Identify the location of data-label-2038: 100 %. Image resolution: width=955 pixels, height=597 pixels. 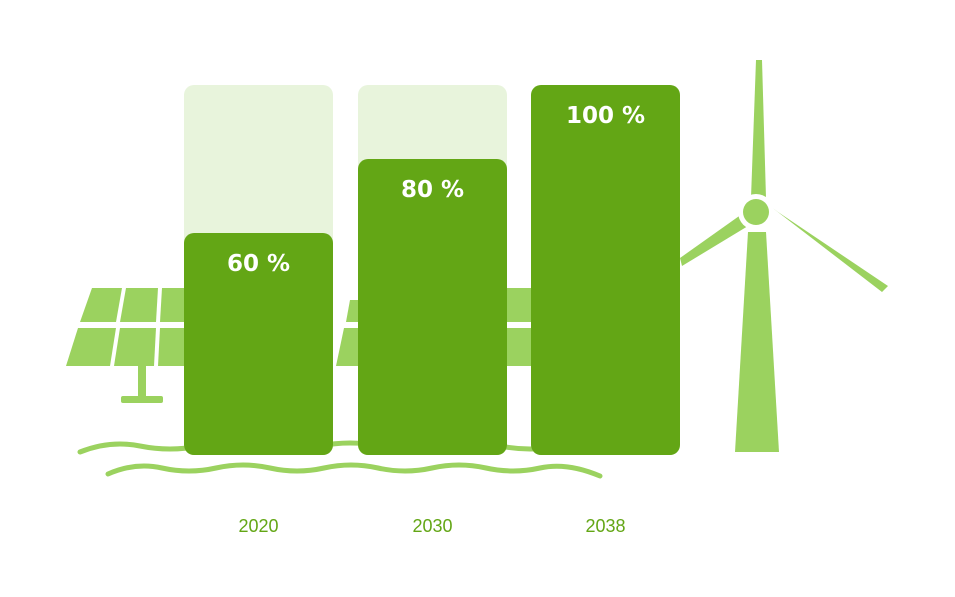
(605, 116).